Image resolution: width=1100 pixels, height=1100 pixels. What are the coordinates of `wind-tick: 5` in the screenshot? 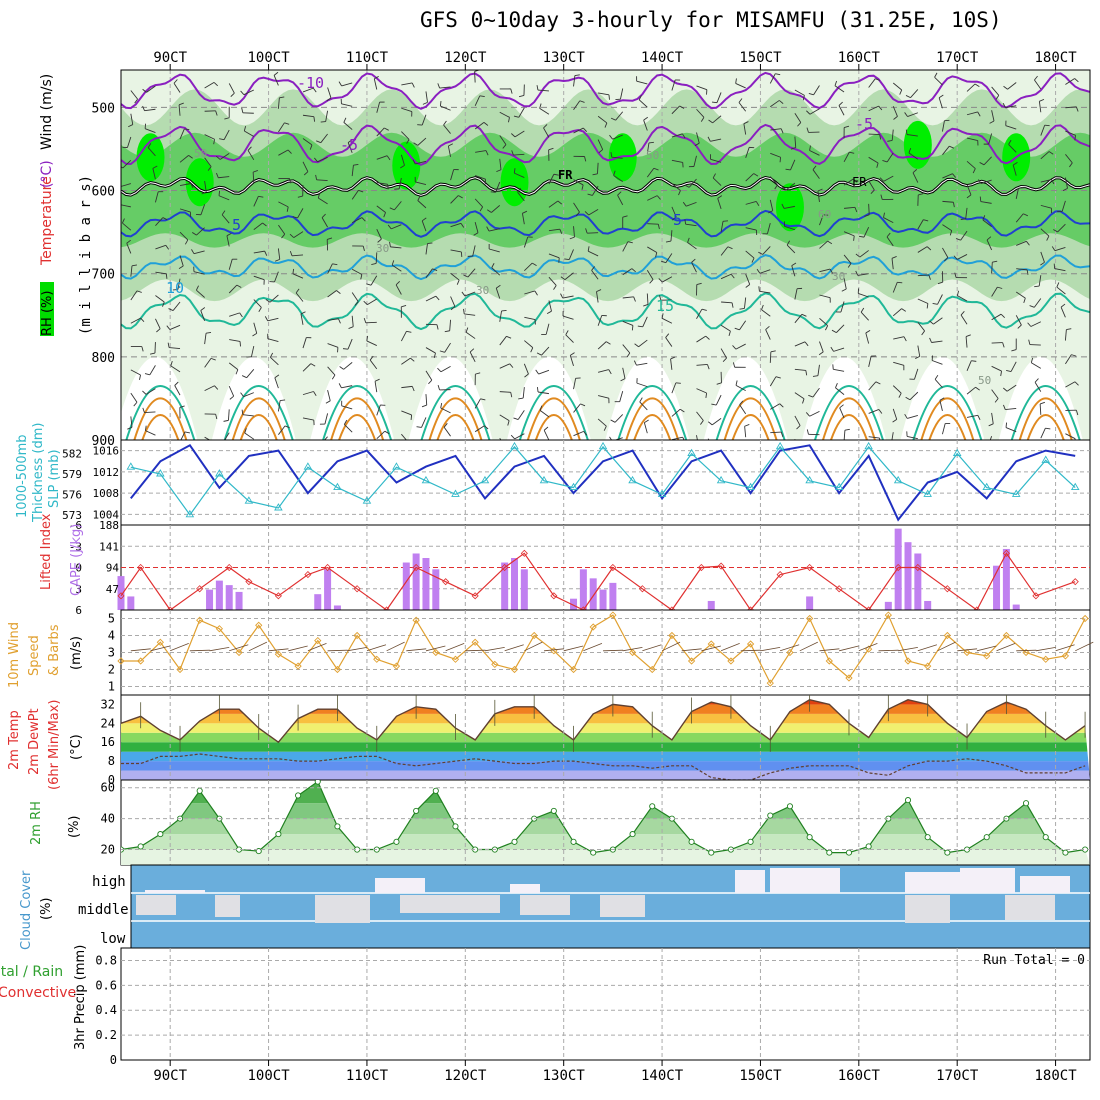 It's located at (111, 619).